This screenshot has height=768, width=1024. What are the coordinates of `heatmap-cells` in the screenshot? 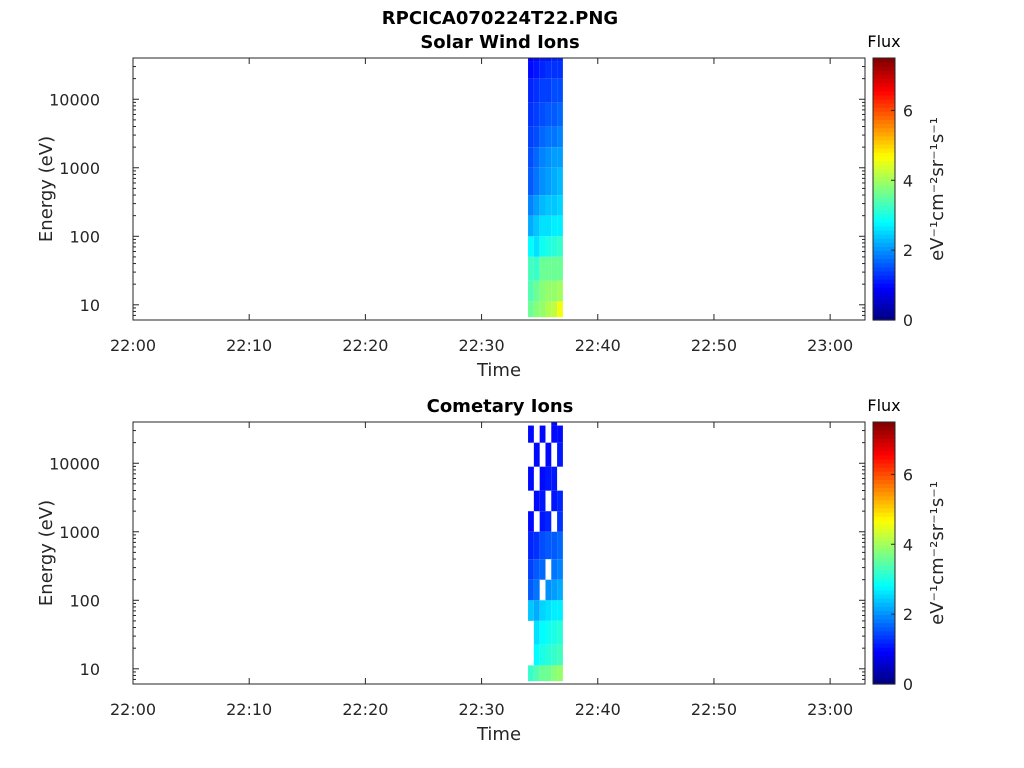 It's located at (545, 552).